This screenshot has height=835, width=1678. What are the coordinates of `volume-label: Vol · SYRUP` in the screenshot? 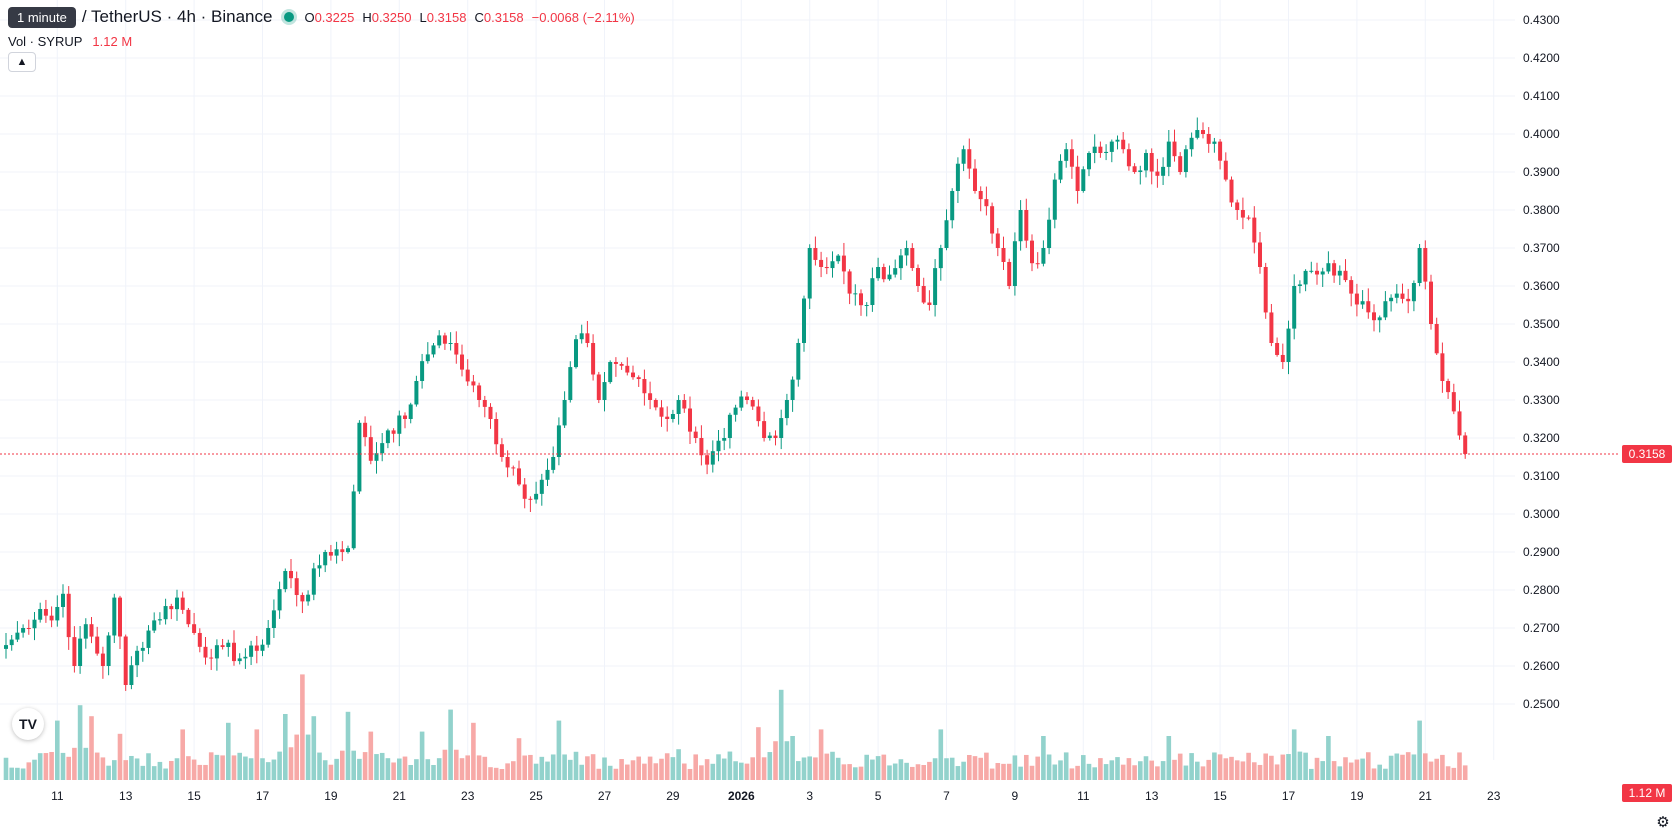 It's located at (45, 41).